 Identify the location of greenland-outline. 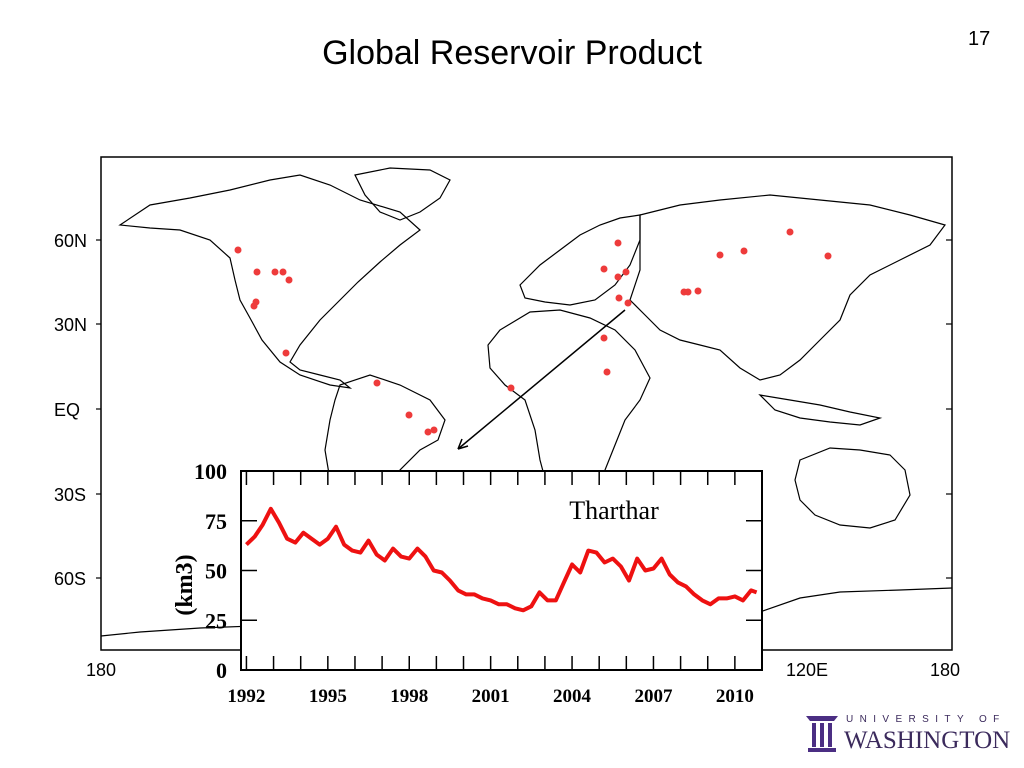
(402, 194).